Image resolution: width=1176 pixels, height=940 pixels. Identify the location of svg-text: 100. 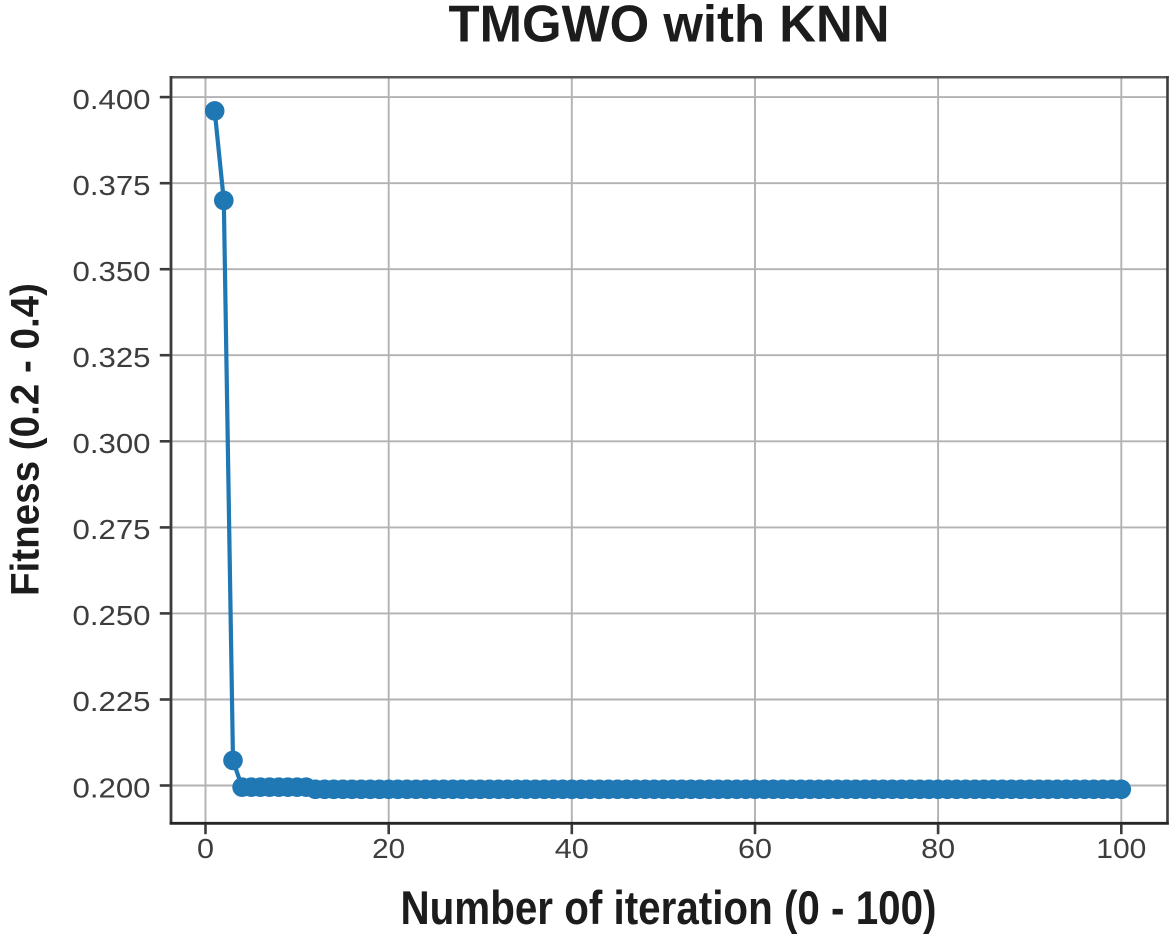
(1121, 848).